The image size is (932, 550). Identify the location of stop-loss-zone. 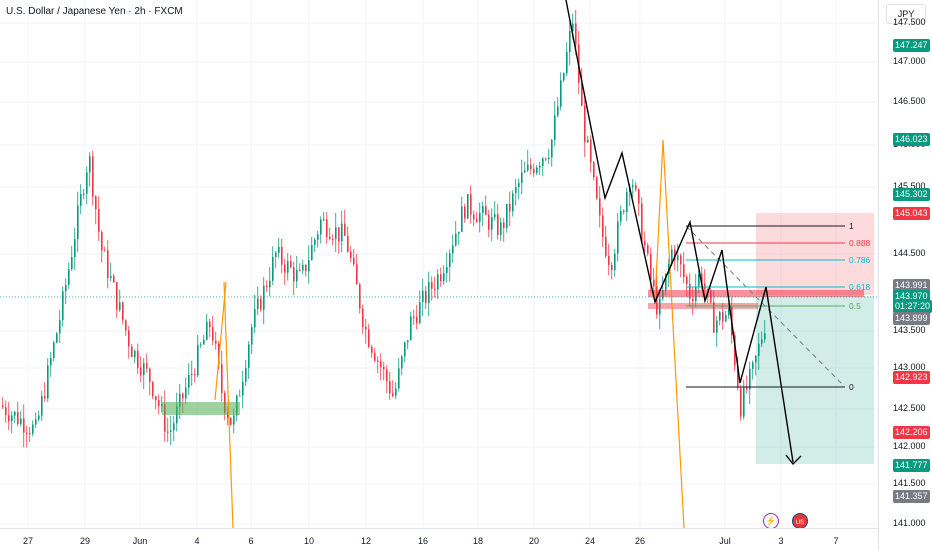
(815, 254).